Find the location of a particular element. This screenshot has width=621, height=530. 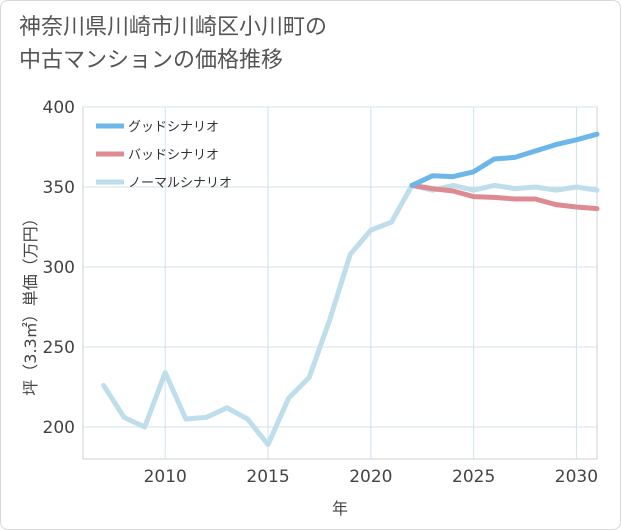

y-tick-label: 300 is located at coordinates (59, 268).